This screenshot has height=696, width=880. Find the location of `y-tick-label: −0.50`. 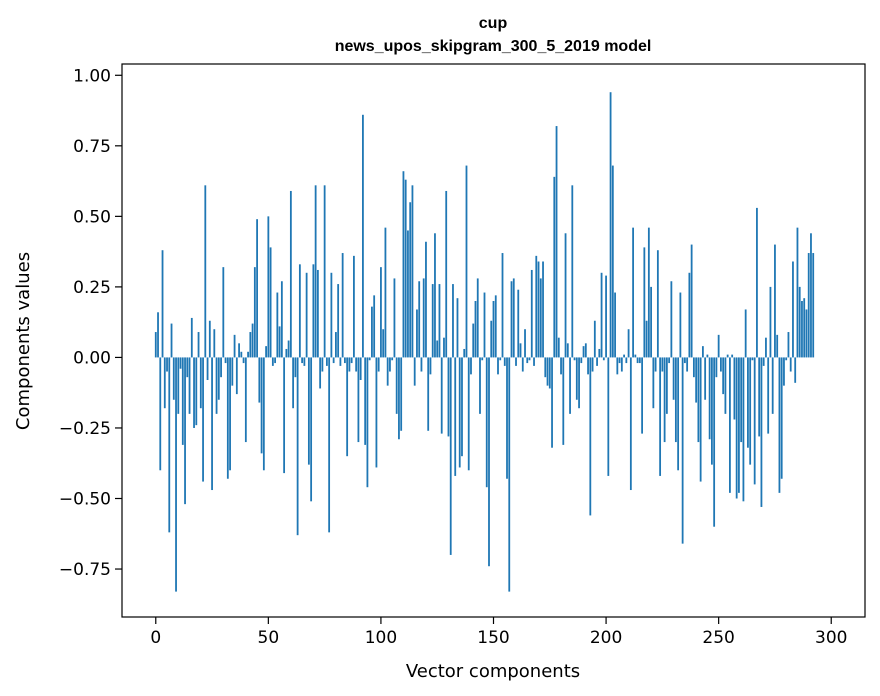

y-tick-label: −0.50 is located at coordinates (85, 500).